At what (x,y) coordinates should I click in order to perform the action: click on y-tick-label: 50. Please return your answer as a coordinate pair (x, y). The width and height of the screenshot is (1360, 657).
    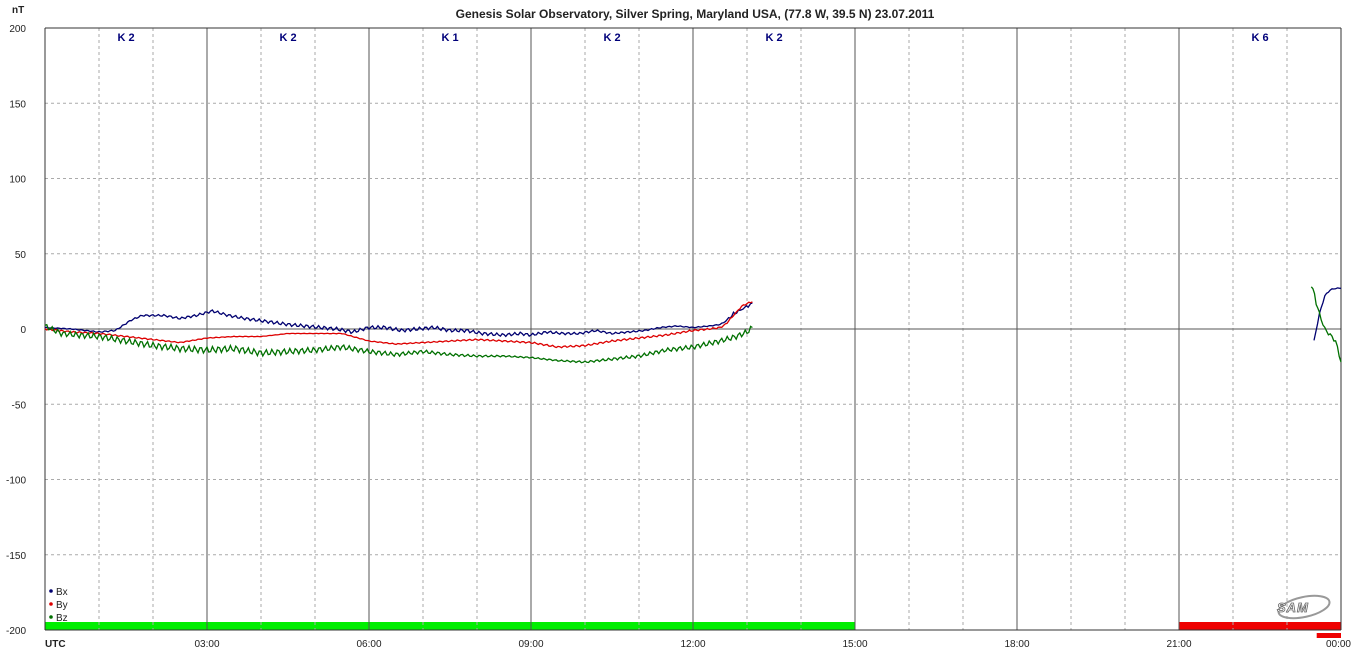
    Looking at the image, I should click on (21, 255).